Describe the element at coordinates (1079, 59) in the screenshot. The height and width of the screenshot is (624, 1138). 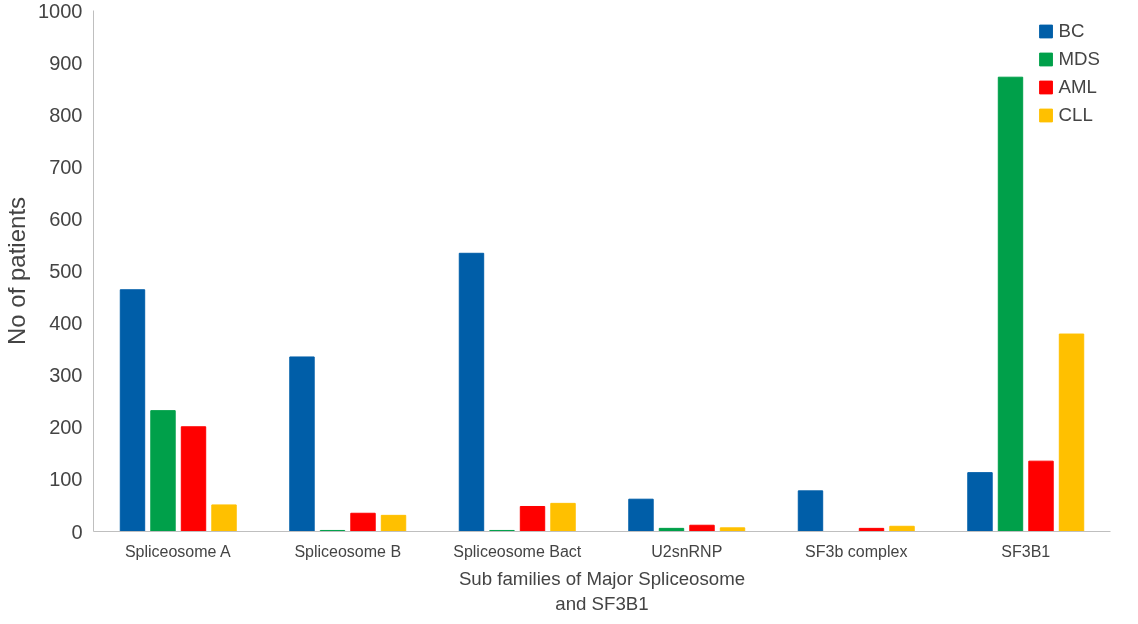
I see `legend-label: MDS` at that location.